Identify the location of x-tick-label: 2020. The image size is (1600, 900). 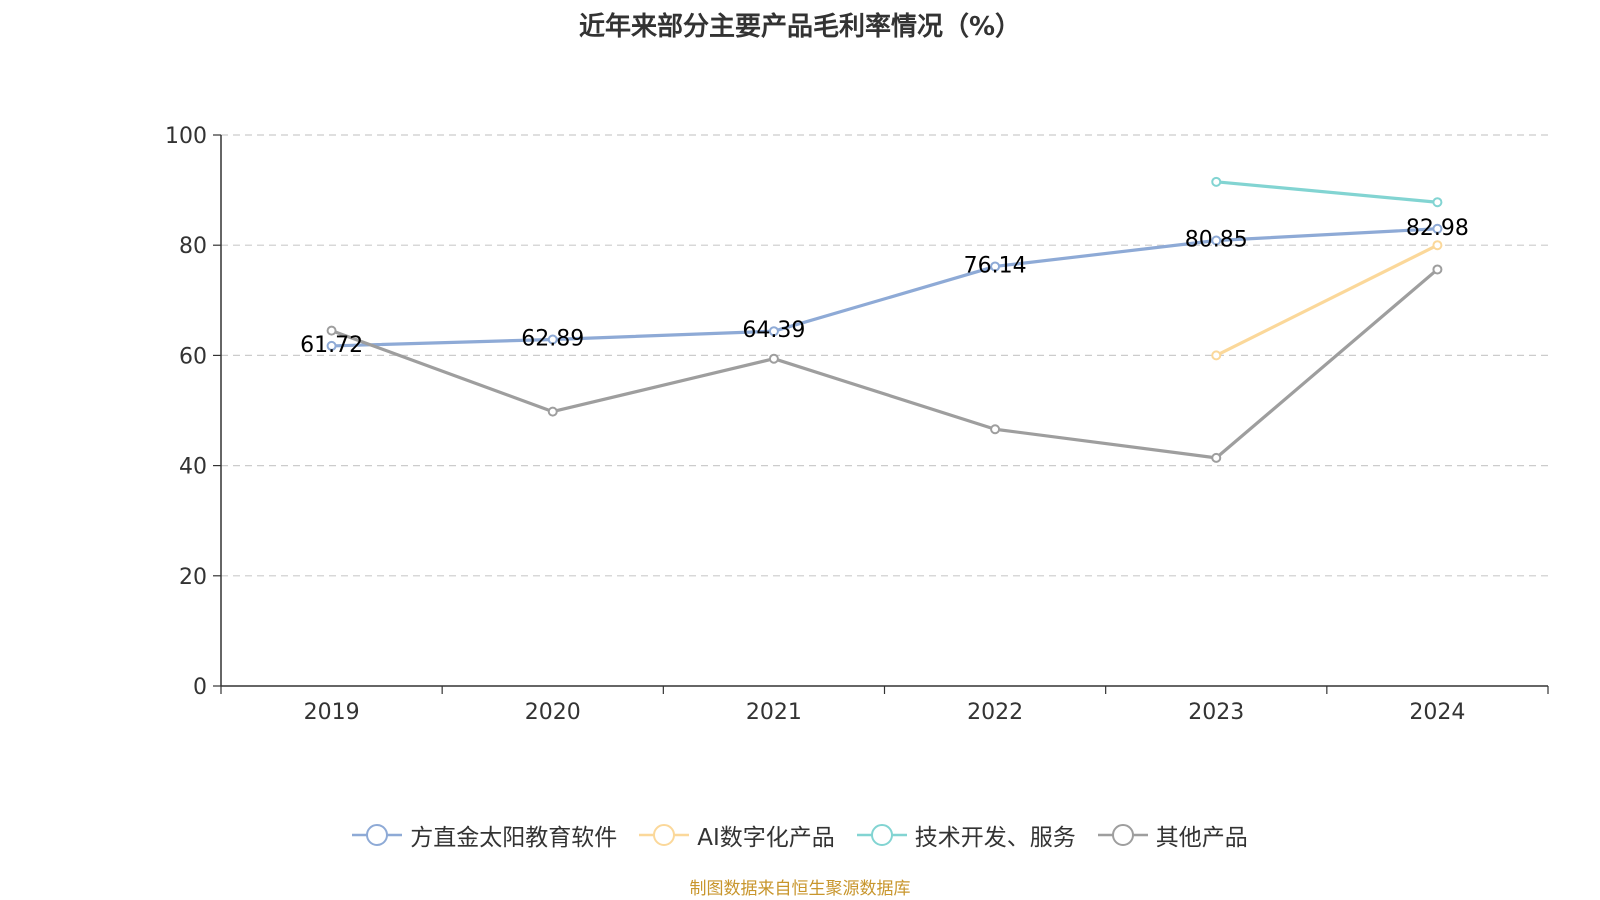
(553, 712).